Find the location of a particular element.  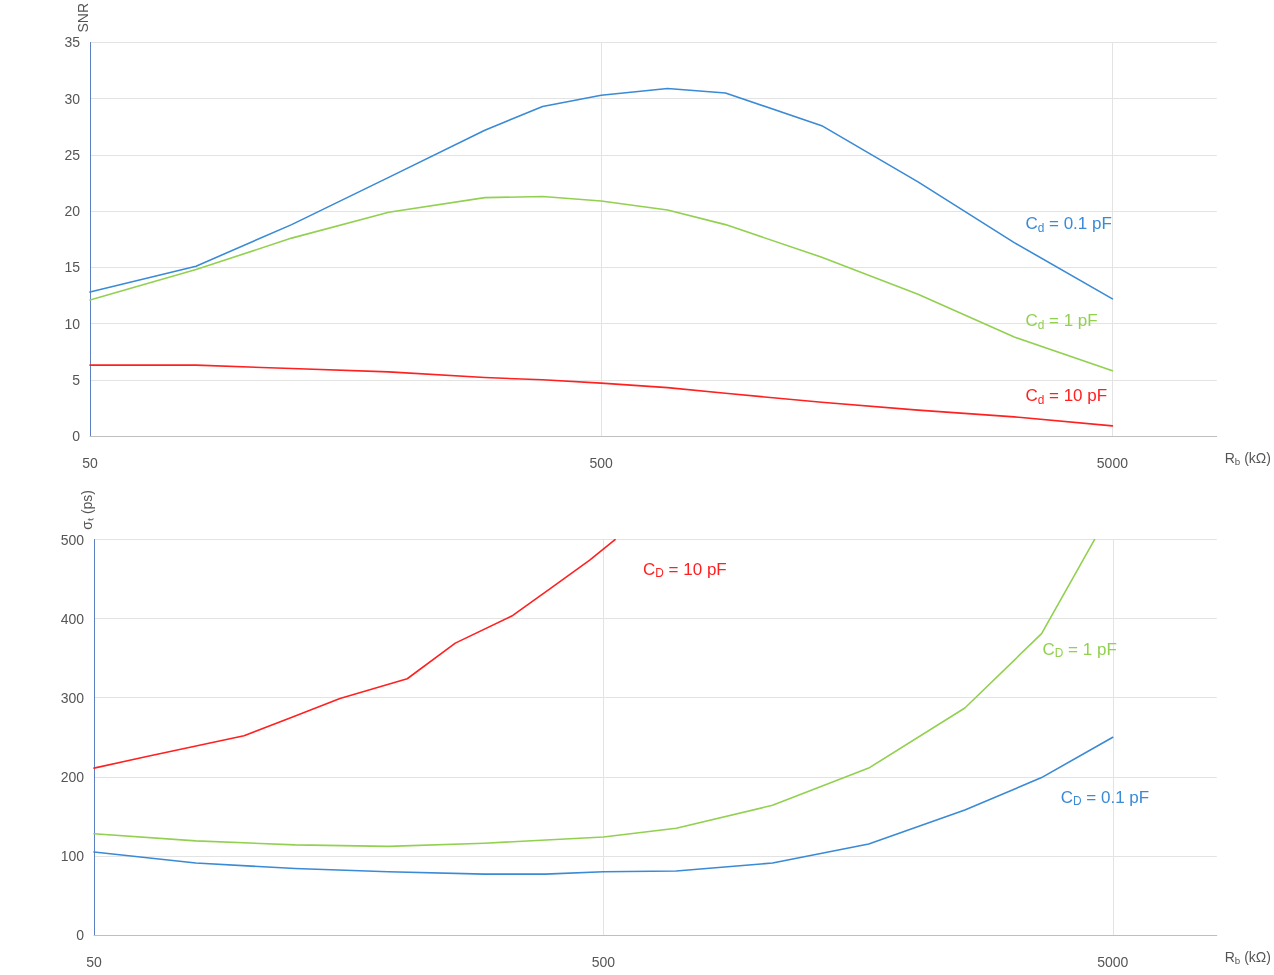

y-axis-title: SNR is located at coordinates (83, 18).